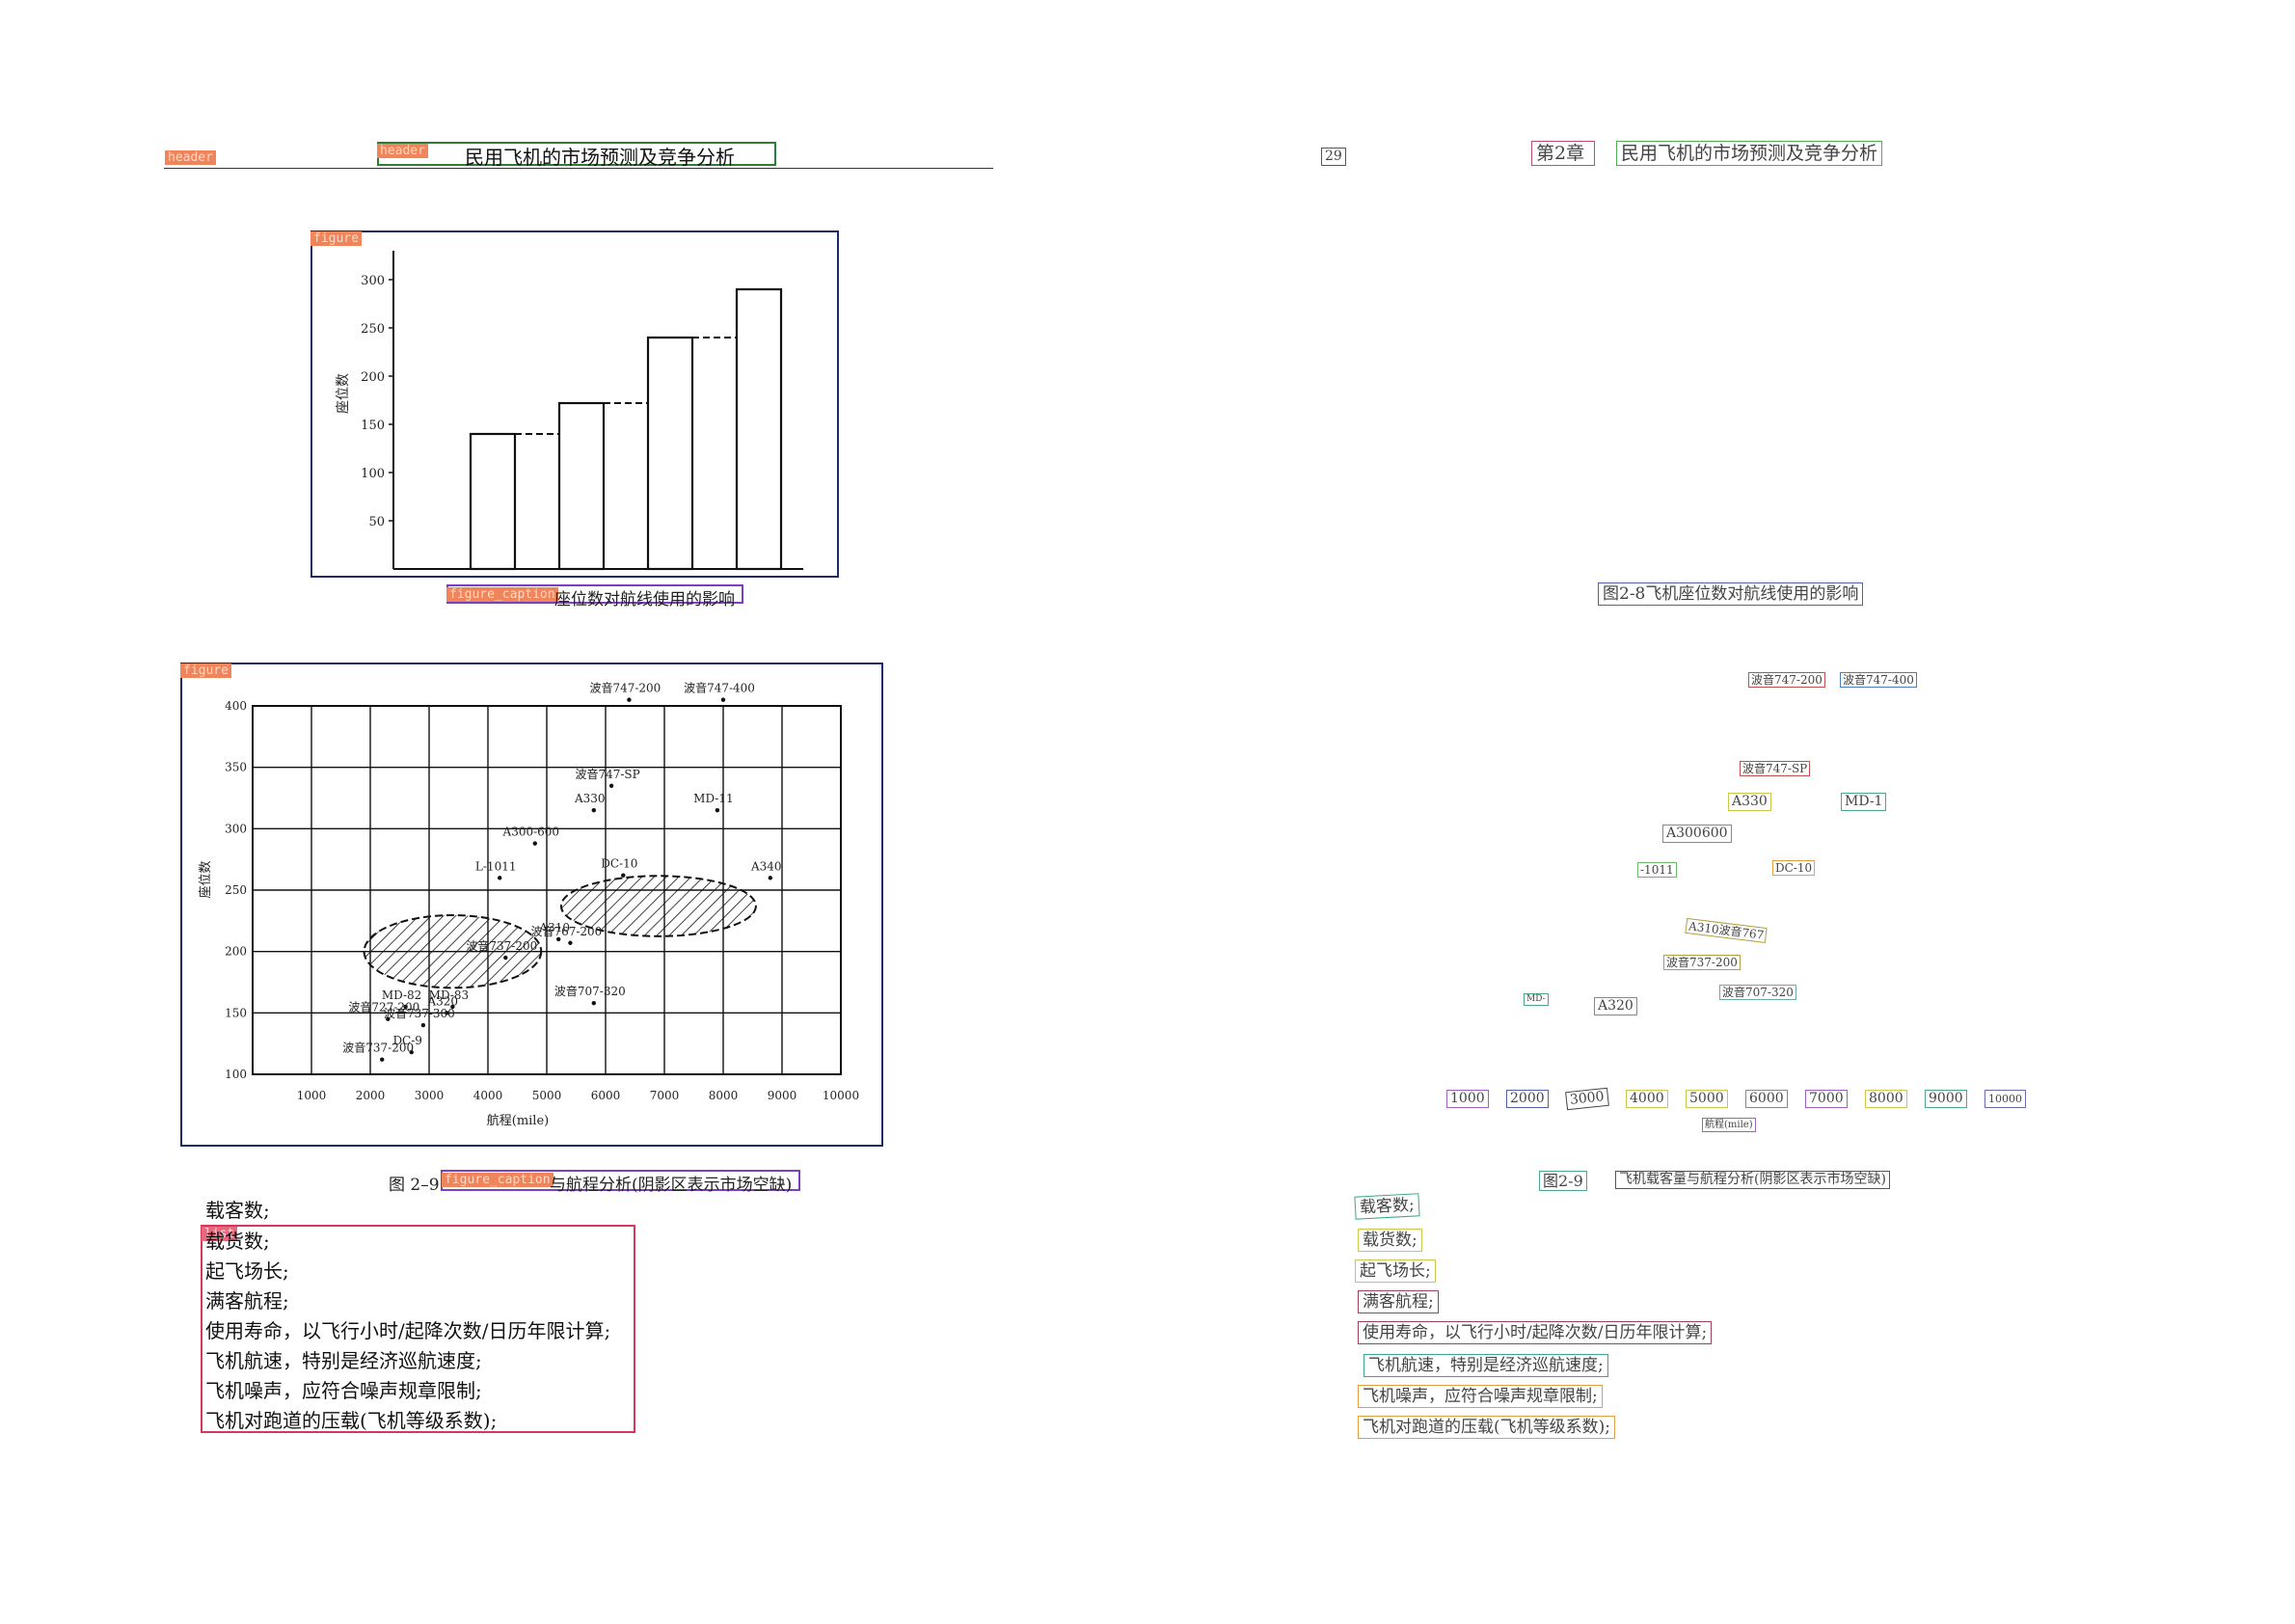  Describe the element at coordinates (1390, 1240) in the screenshot. I see `list-item: 载货数;` at that location.